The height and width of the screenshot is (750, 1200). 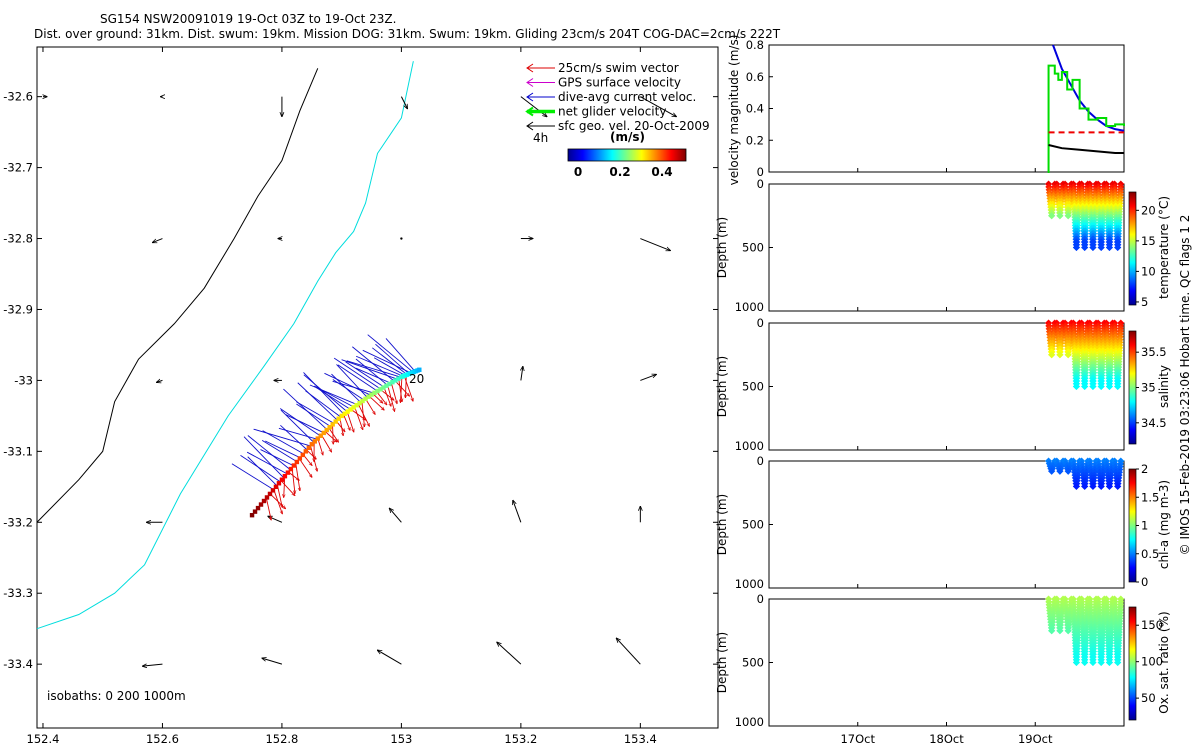 I want to click on profile-axes-box, so click(x=946, y=524).